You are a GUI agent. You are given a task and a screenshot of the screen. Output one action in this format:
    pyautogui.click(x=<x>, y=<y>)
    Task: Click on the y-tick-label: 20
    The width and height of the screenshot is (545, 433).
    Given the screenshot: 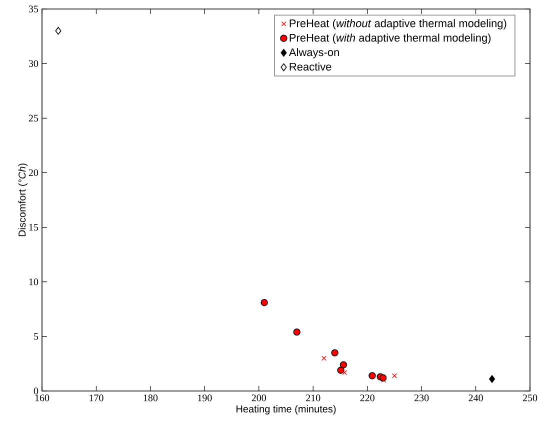 What is the action you would take?
    pyautogui.click(x=33, y=172)
    